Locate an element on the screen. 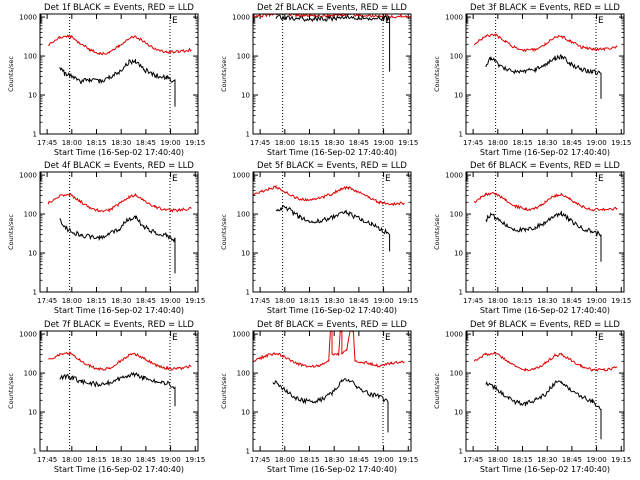 This screenshot has height=480, width=640. chart-title: Det 3f BLACK = Events, RED = LLD is located at coordinates (545, 8).